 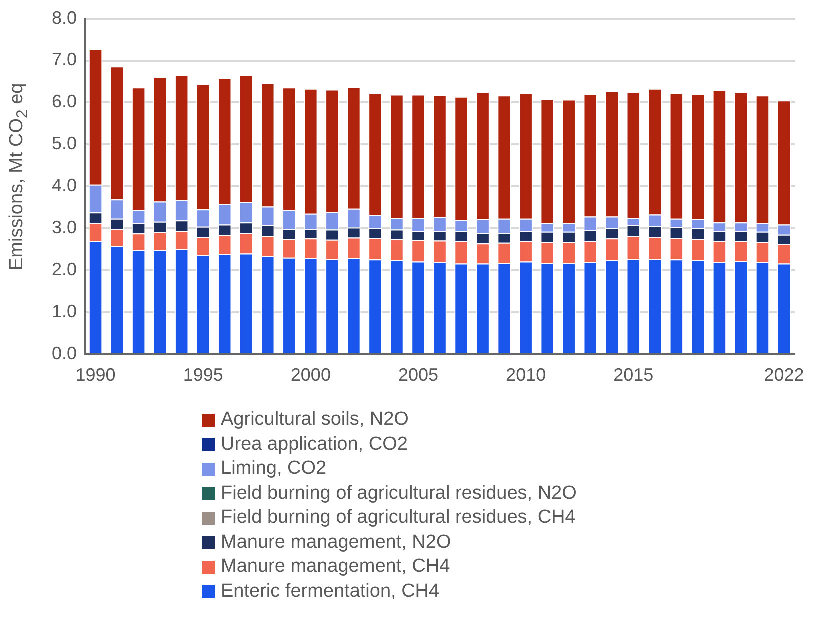 I want to click on x-tick-label: 1995, so click(x=203, y=375).